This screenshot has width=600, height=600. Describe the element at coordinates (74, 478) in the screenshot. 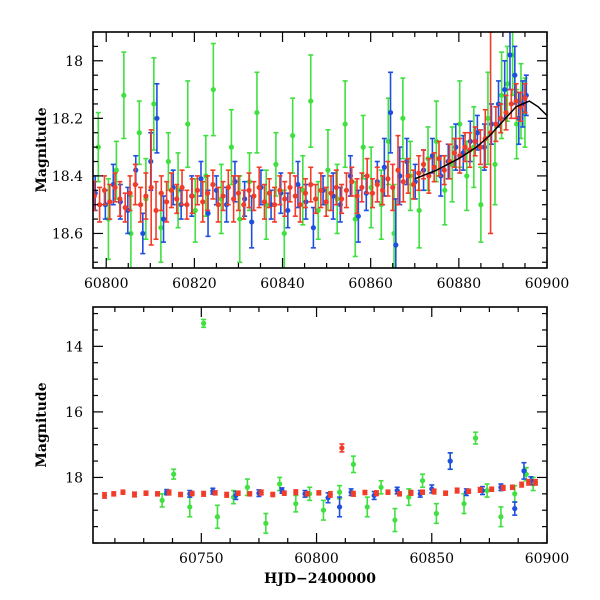

I see `y-tick-label: 18` at that location.